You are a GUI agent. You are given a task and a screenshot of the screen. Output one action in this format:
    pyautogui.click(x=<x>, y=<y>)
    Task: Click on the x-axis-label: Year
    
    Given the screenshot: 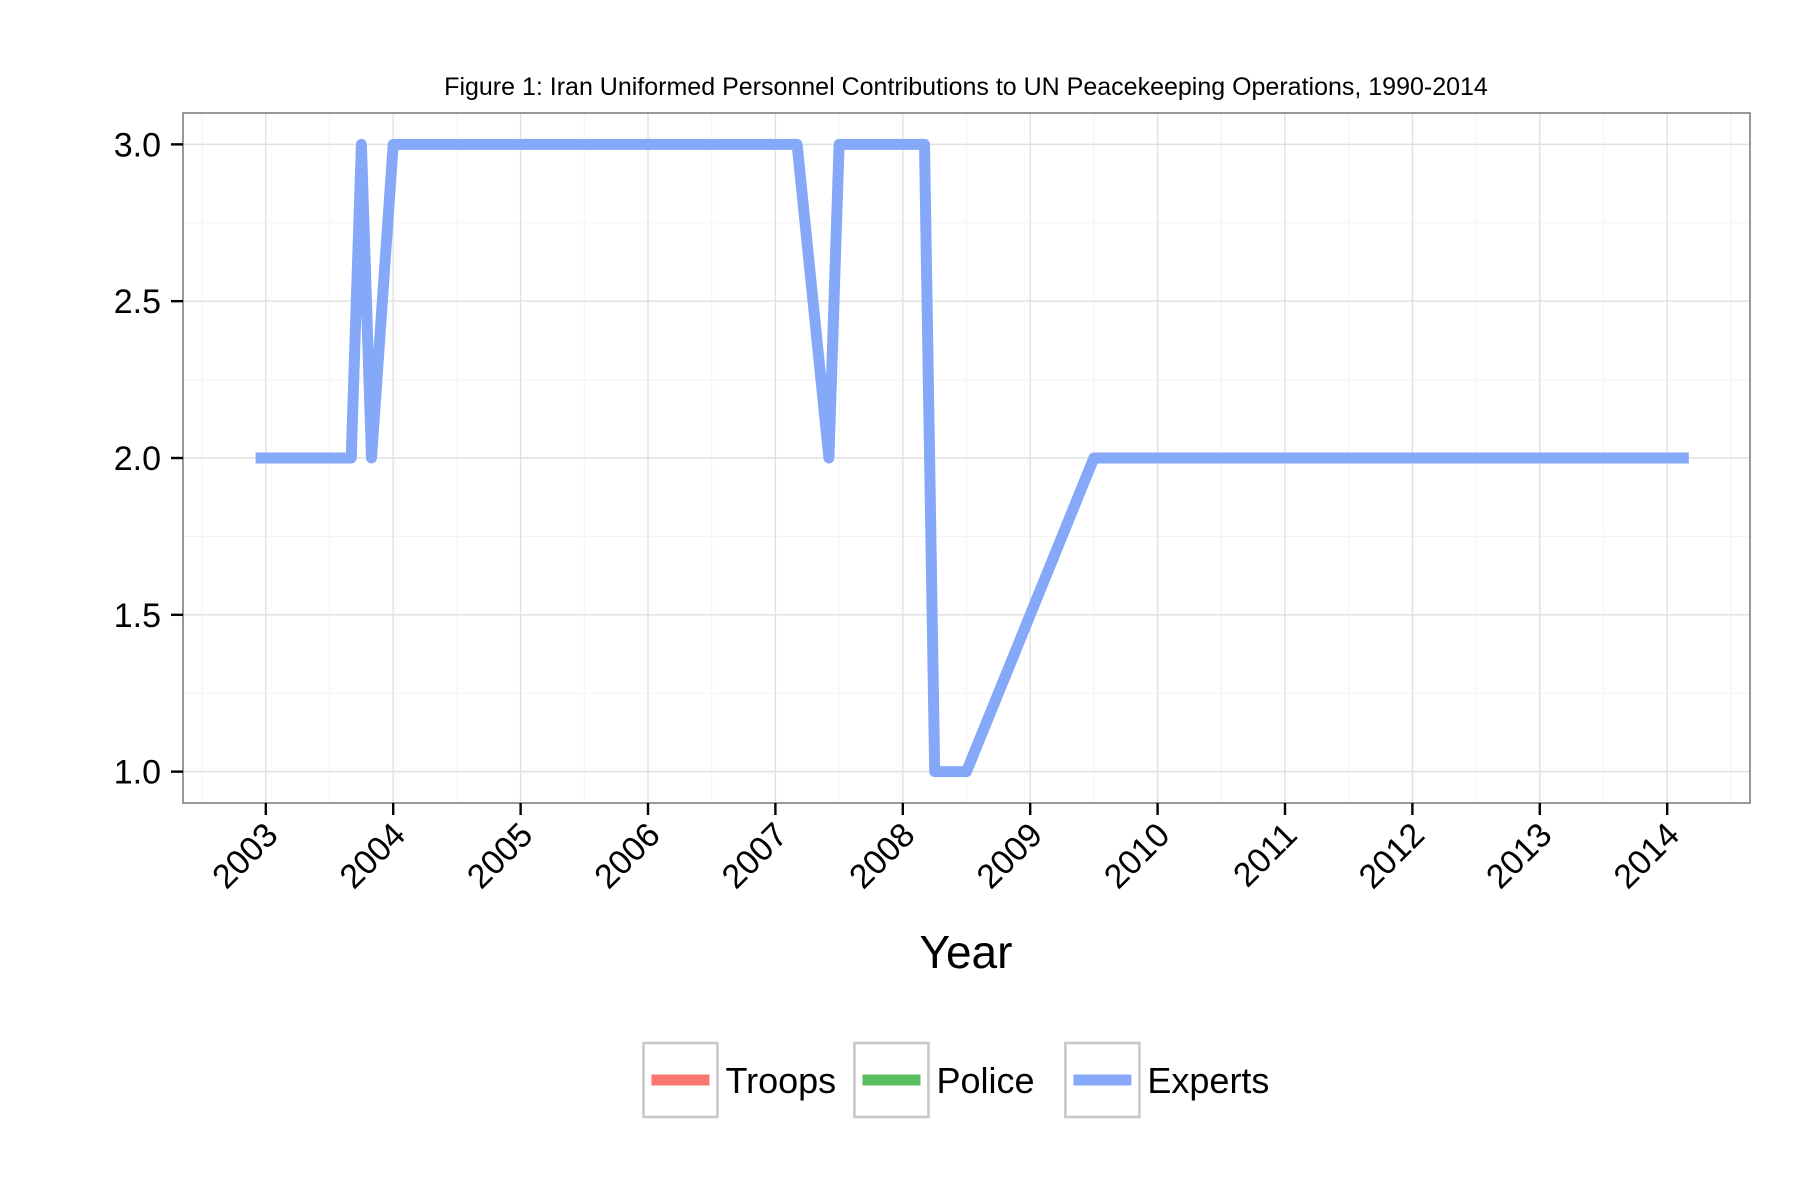 What is the action you would take?
    pyautogui.click(x=966, y=952)
    